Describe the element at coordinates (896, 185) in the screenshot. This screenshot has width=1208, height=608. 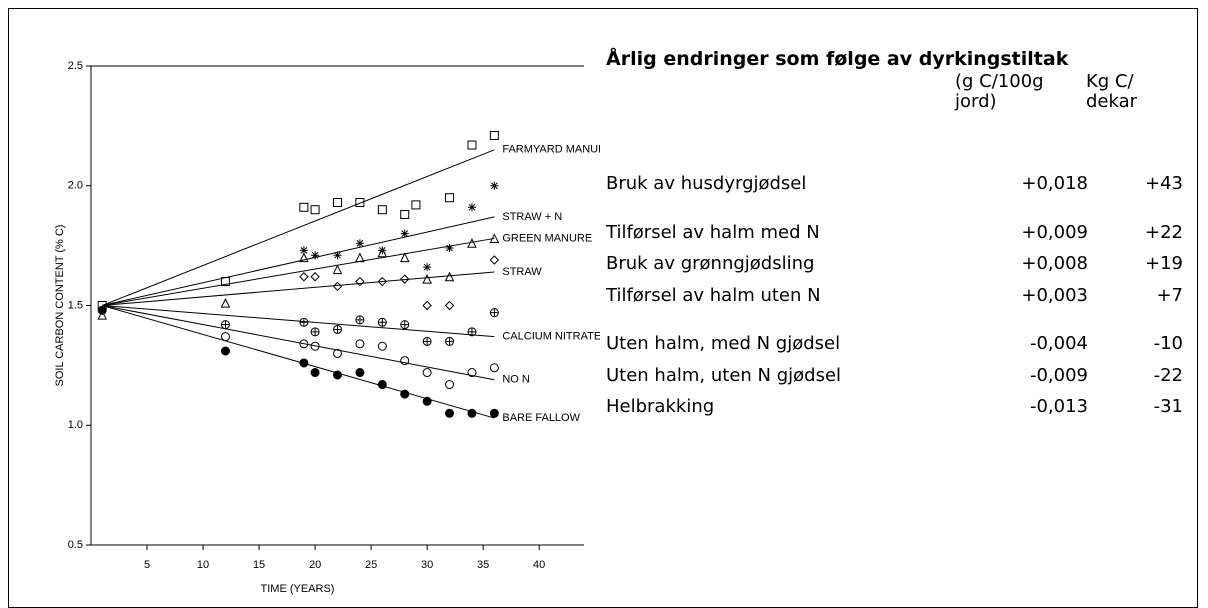
I see `table-row: Bruk av husdyrgjødsel +0,018 +43` at that location.